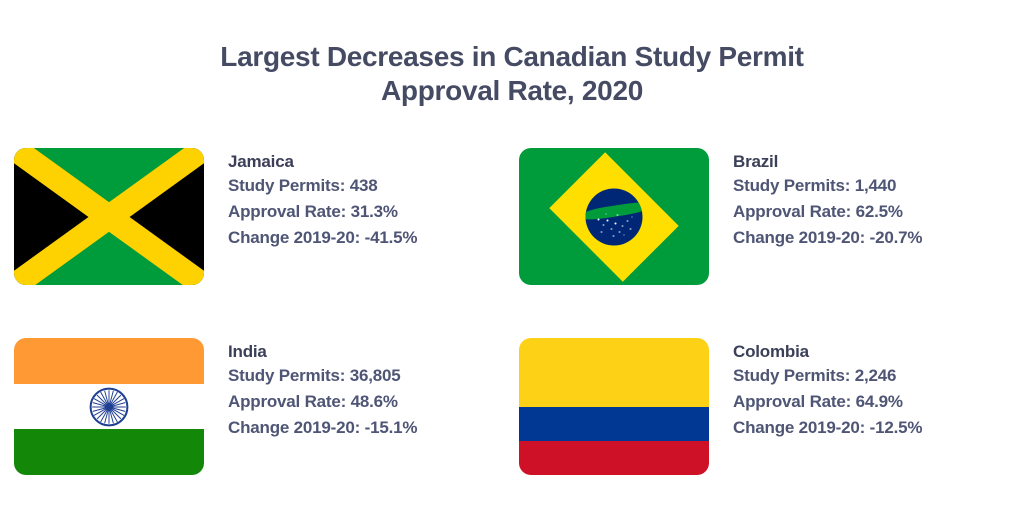 The width and height of the screenshot is (1024, 529). I want to click on country-card-brazil: ORDEM E PROGRESSO, so click(759, 218).